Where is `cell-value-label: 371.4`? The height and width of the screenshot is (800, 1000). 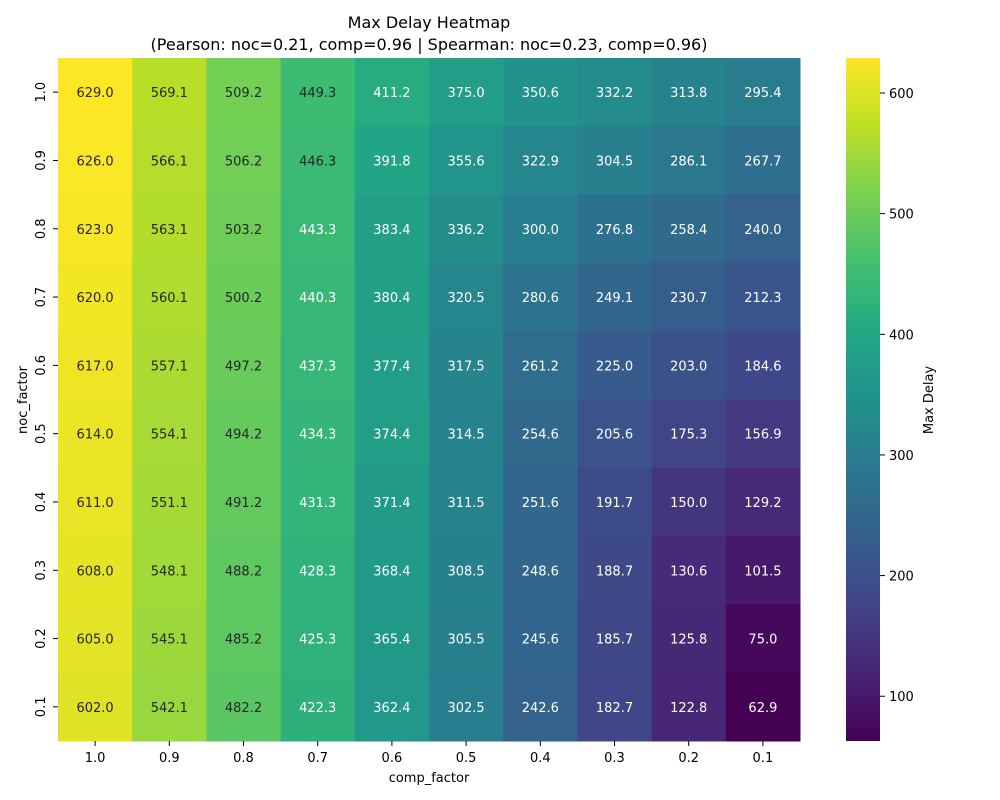 cell-value-label: 371.4 is located at coordinates (391, 503).